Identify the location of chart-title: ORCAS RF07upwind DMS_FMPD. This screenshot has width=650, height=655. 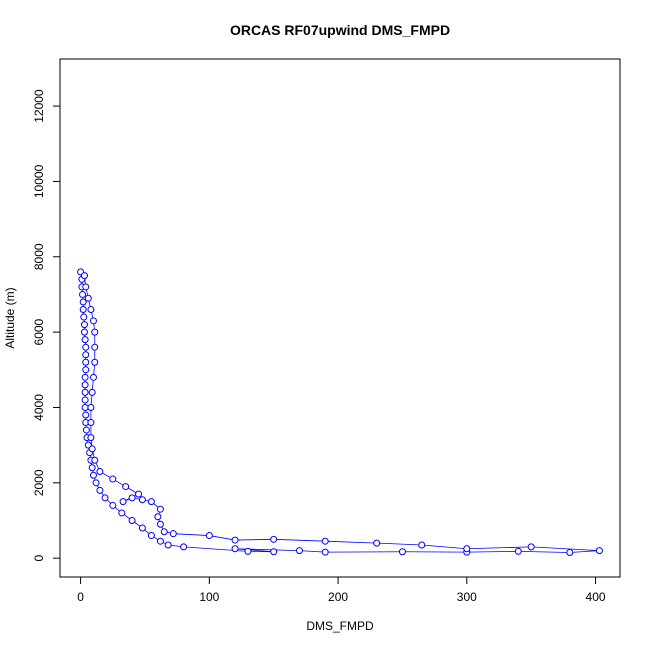
(340, 30).